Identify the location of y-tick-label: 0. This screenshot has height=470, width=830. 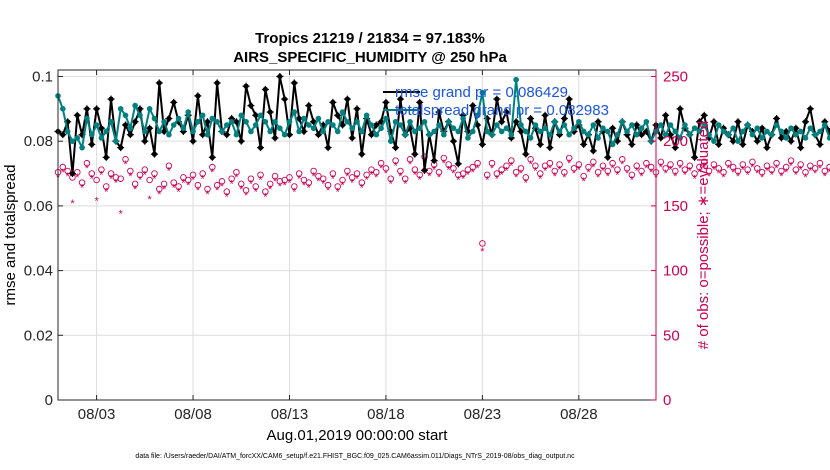
(49, 400).